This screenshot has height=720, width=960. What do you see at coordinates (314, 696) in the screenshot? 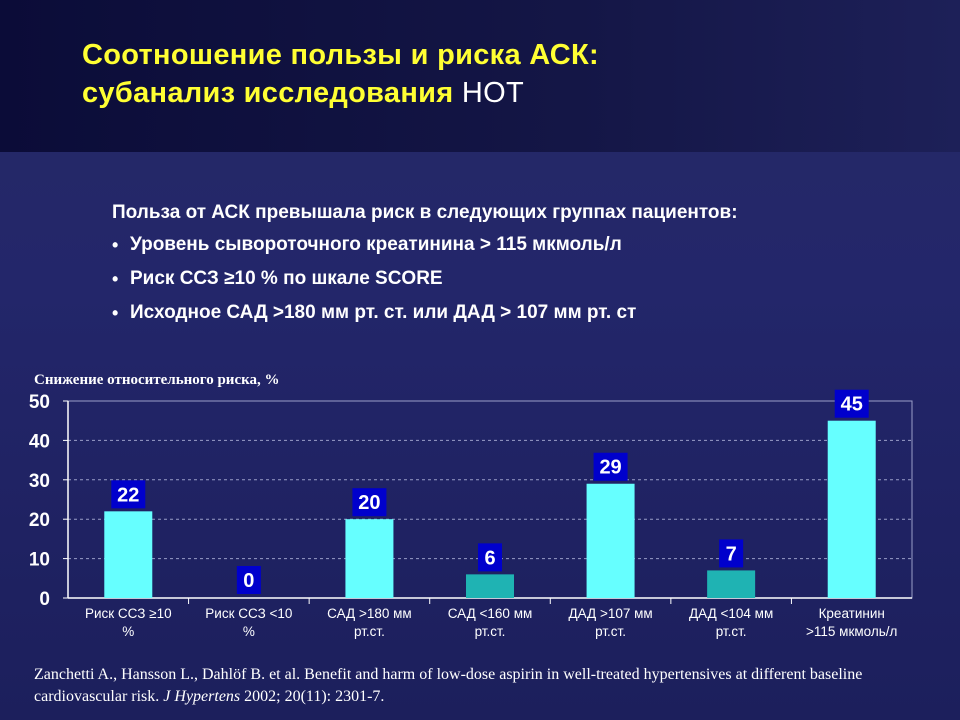
I see `citation-details: 2002; 20(11): 2301-7.` at bounding box center [314, 696].